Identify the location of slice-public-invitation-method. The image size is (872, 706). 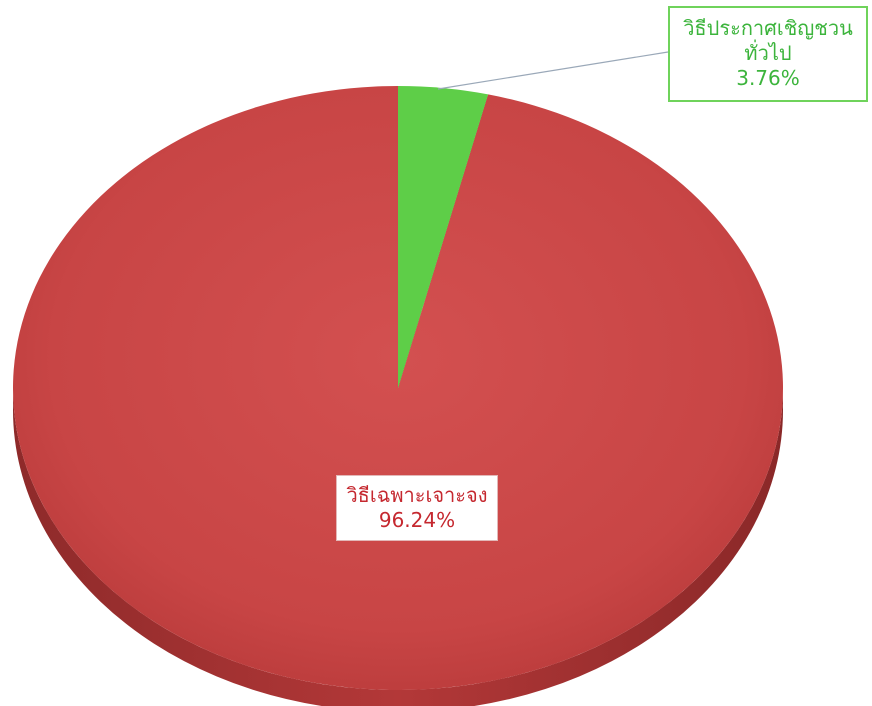
(443, 237).